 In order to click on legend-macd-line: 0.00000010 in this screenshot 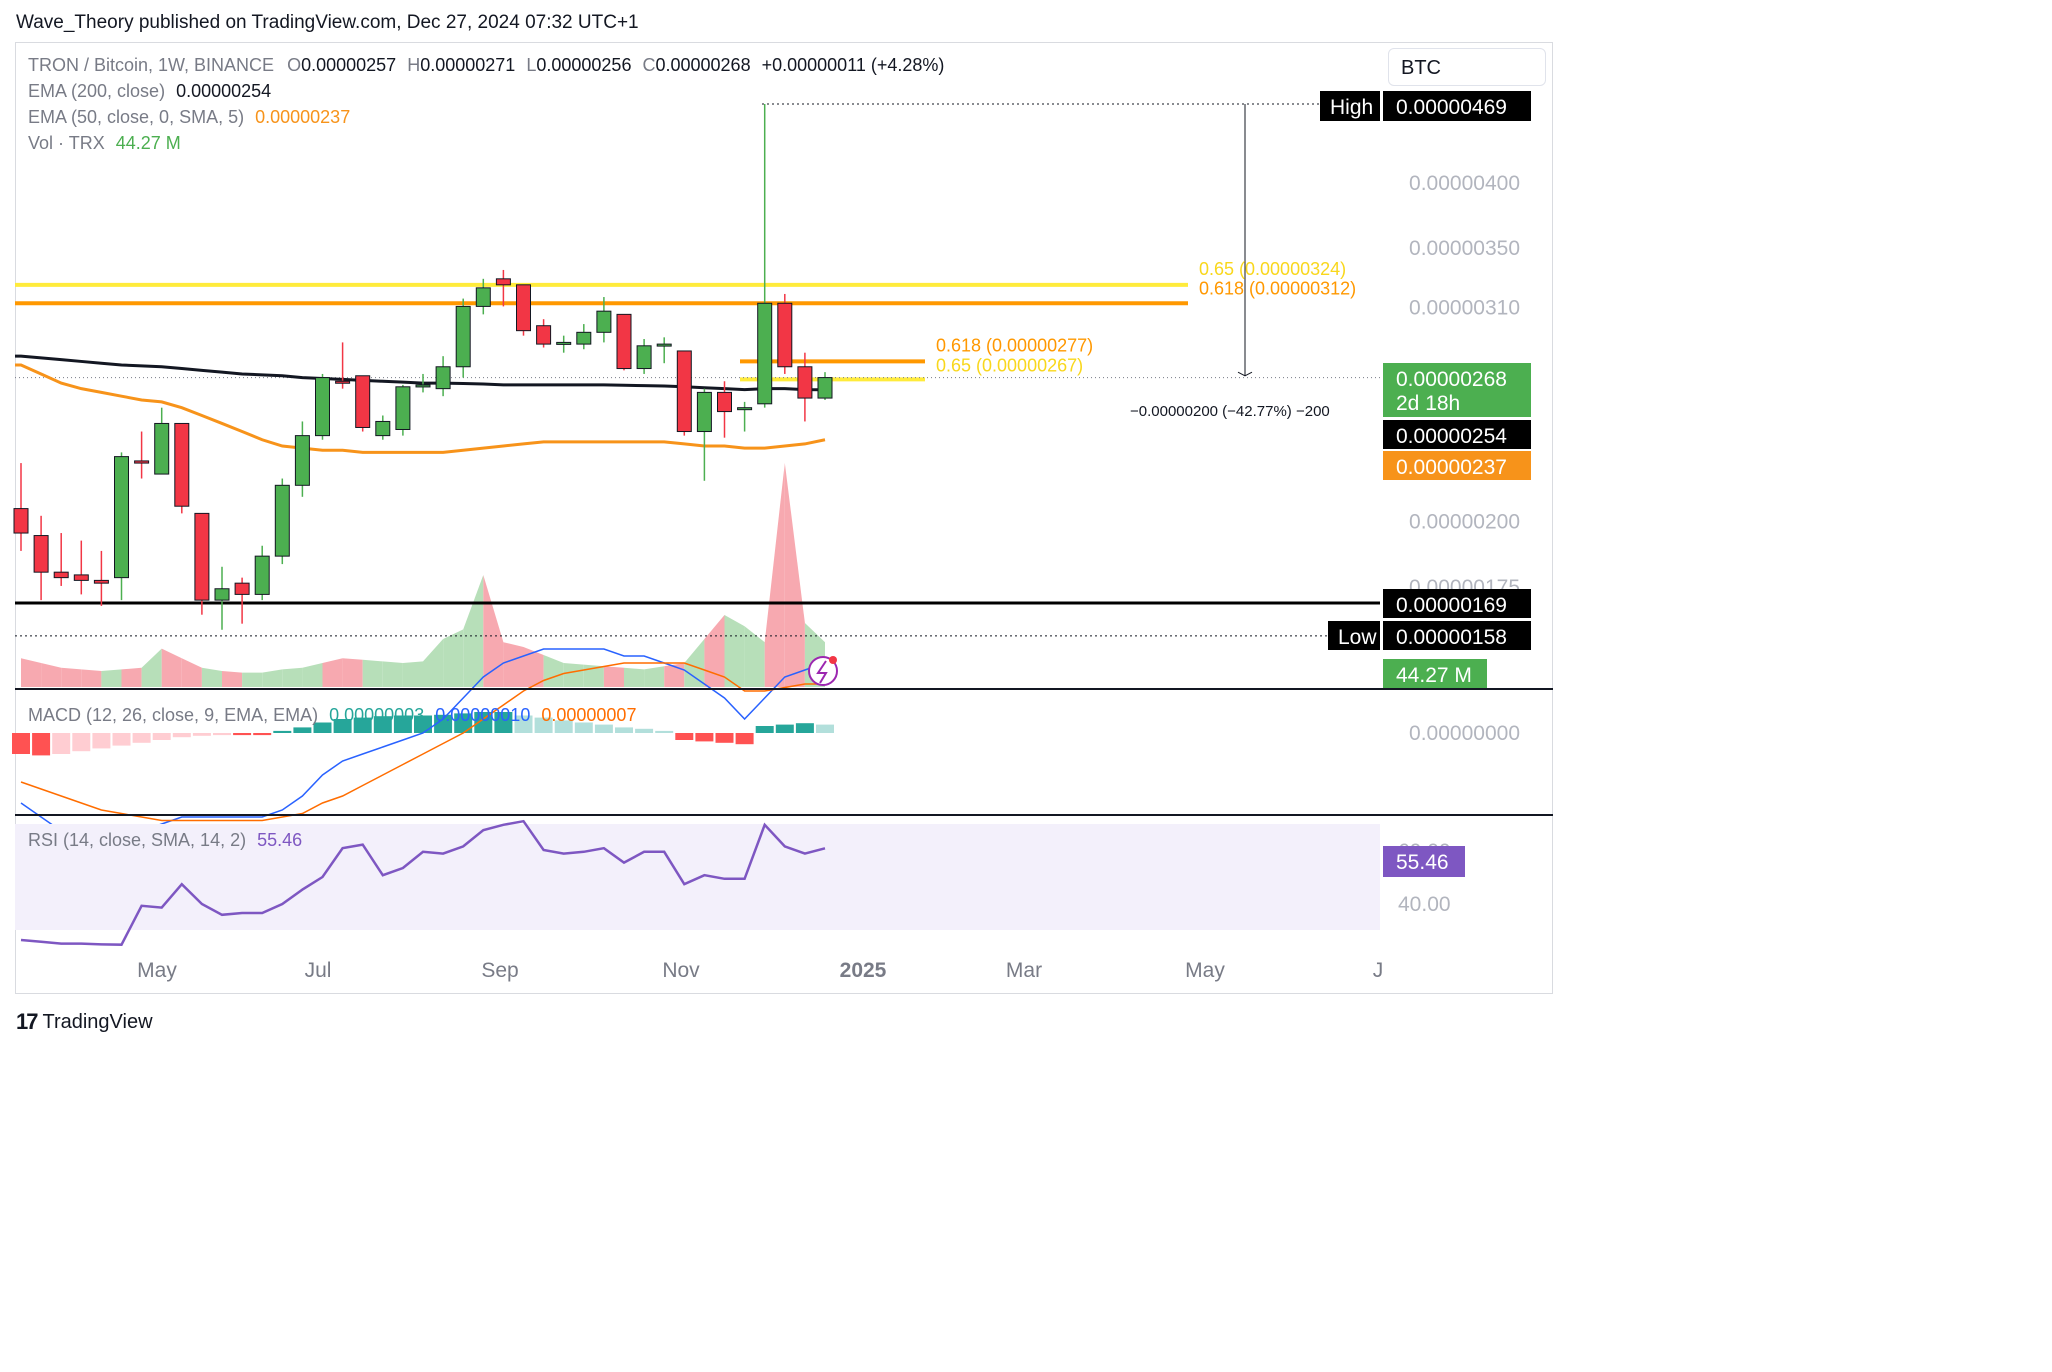, I will do `click(483, 715)`.